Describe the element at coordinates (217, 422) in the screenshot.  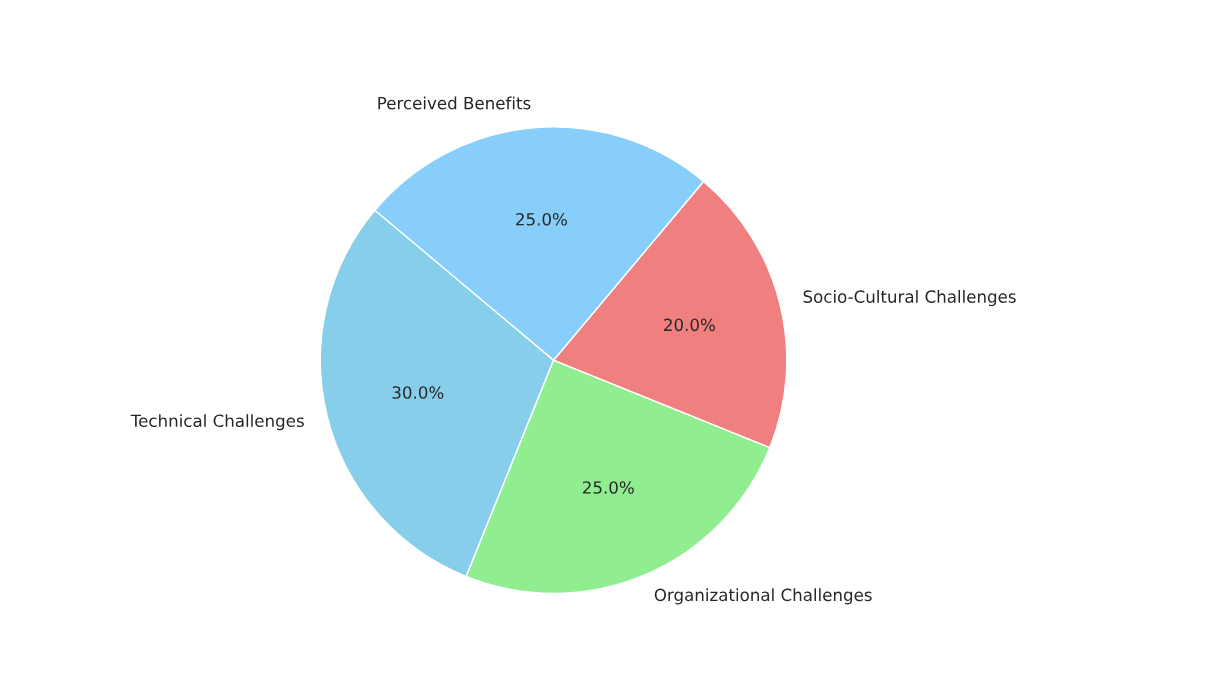
I see `slice-label: Technical Challenges` at that location.